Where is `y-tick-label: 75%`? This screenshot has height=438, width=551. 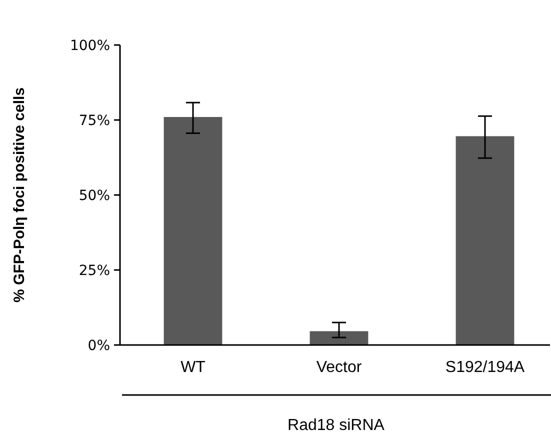
y-tick-label: 75% is located at coordinates (94, 120).